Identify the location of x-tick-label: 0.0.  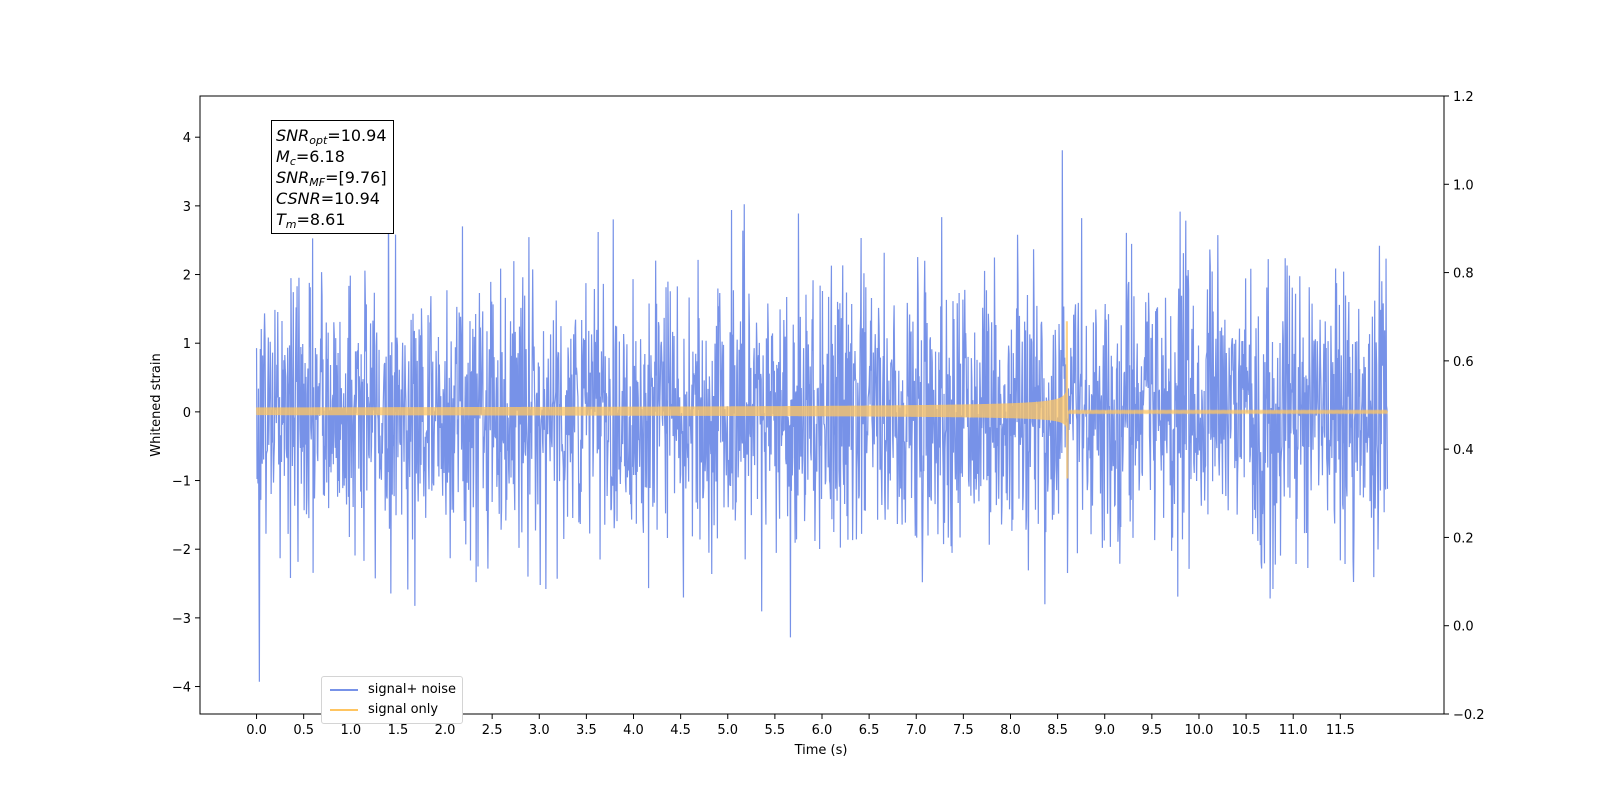
(256, 730).